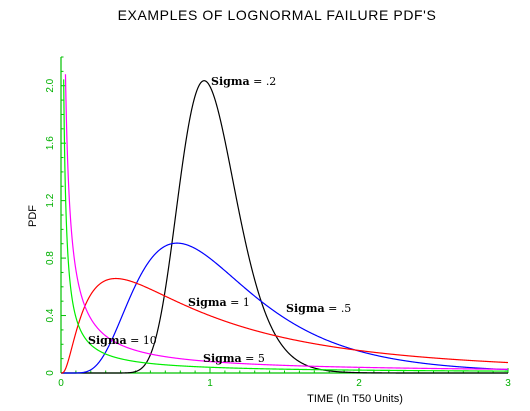  Describe the element at coordinates (50, 315) in the screenshot. I see `y-tick-label: 0.4` at that location.